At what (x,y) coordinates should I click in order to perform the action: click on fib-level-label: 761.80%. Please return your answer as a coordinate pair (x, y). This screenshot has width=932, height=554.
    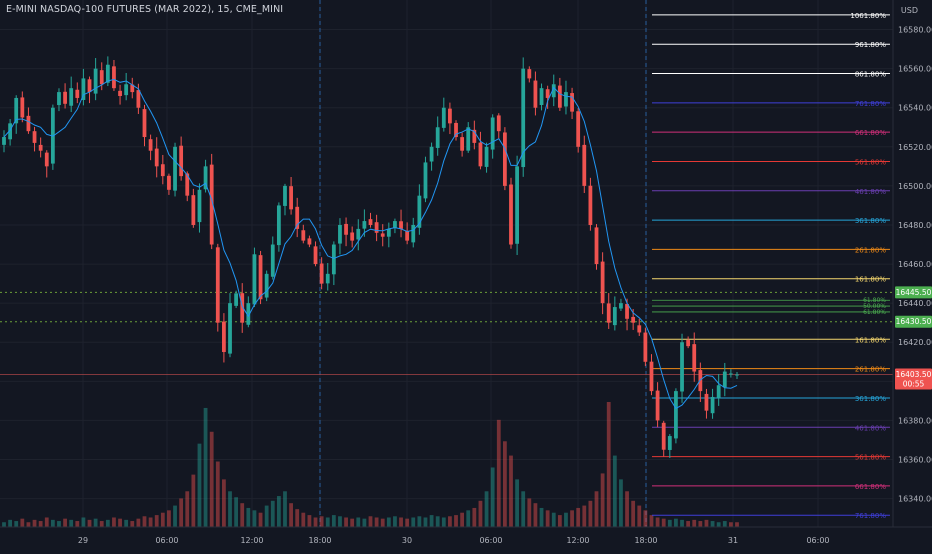
    Looking at the image, I should click on (870, 516).